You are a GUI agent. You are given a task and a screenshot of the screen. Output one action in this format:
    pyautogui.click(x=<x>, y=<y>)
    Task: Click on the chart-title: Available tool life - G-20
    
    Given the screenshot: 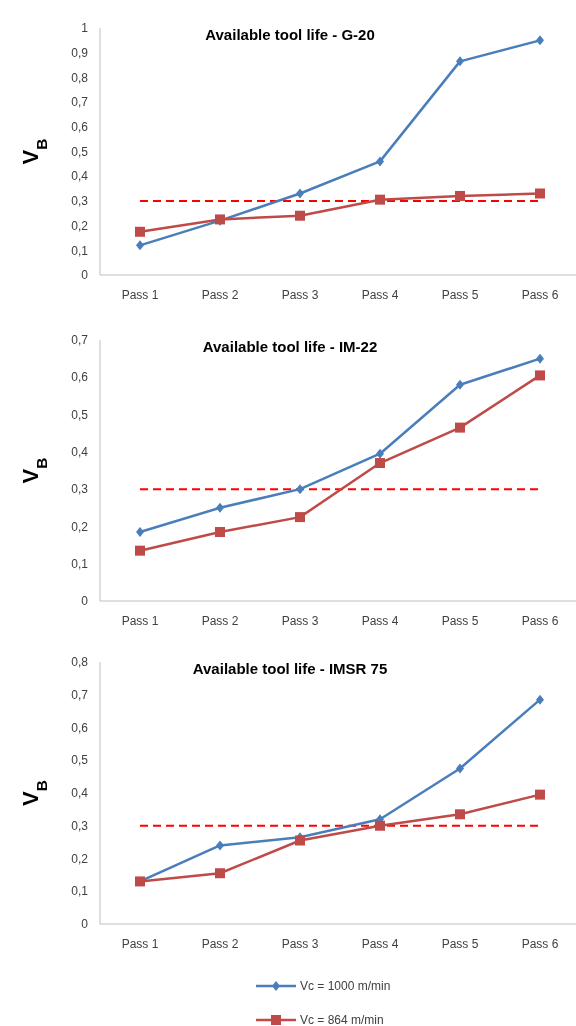 What is the action you would take?
    pyautogui.click(x=290, y=34)
    